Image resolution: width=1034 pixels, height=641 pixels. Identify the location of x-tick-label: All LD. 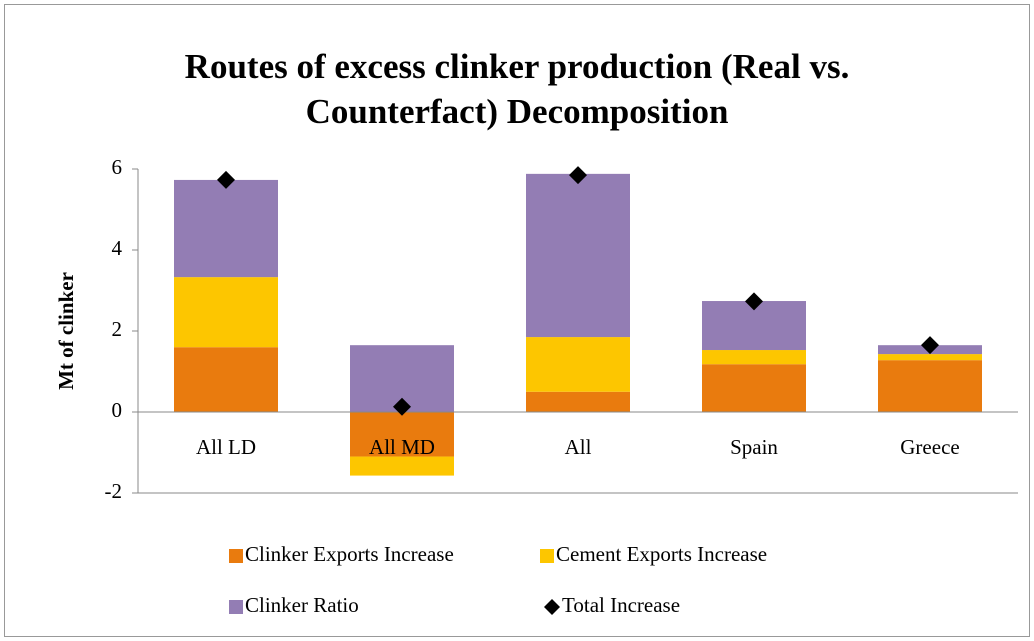
(226, 447).